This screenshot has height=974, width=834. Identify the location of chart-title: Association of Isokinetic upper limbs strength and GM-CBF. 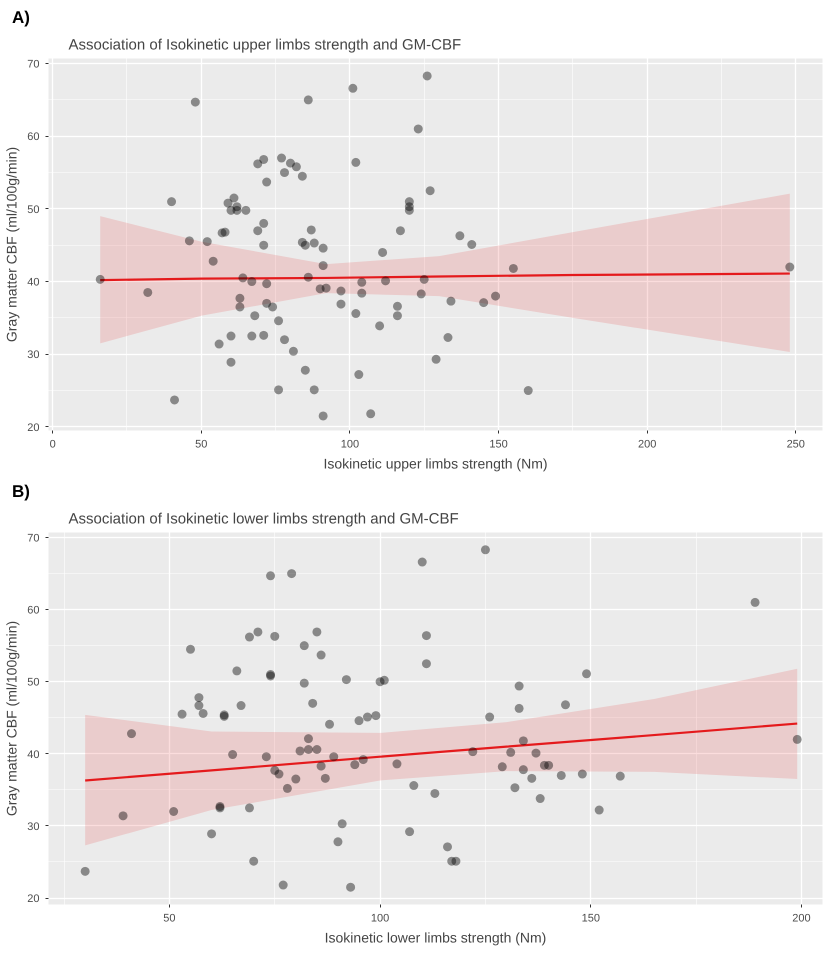
(265, 45).